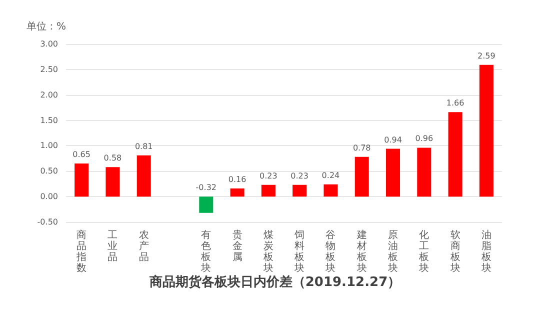 Image resolution: width=550 pixels, height=330 pixels. Describe the element at coordinates (206, 251) in the screenshot. I see `x-tick-label: 有色板块` at that location.